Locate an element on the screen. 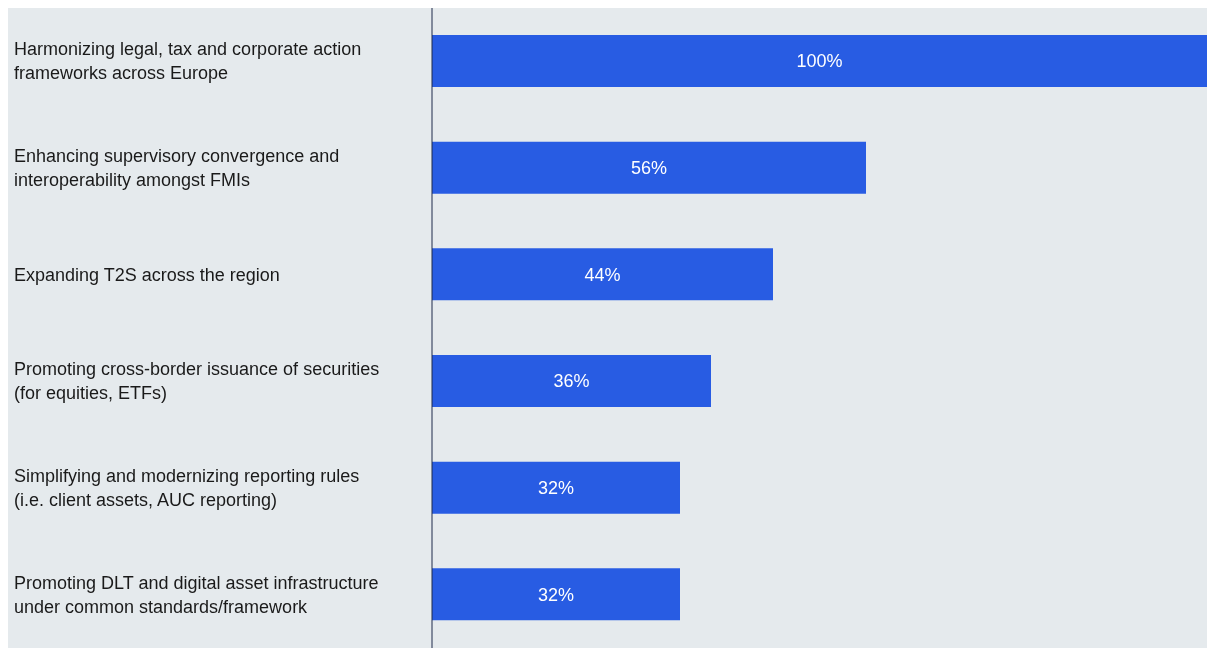 The height and width of the screenshot is (654, 1215). y-tick-label: Promoting DLT and digital asset infrastructure under common standards/framework is located at coordinates (196, 594).